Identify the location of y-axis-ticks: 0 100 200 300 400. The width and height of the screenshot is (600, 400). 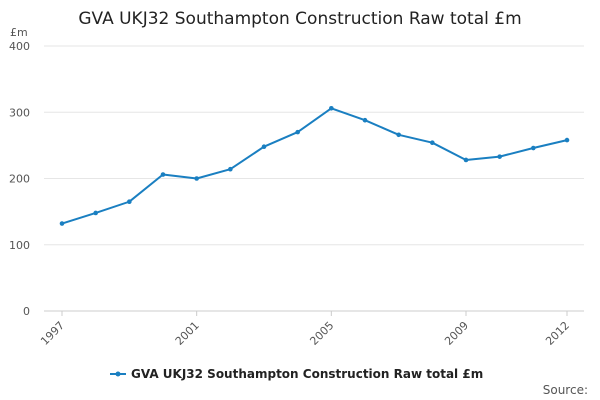
(19, 179).